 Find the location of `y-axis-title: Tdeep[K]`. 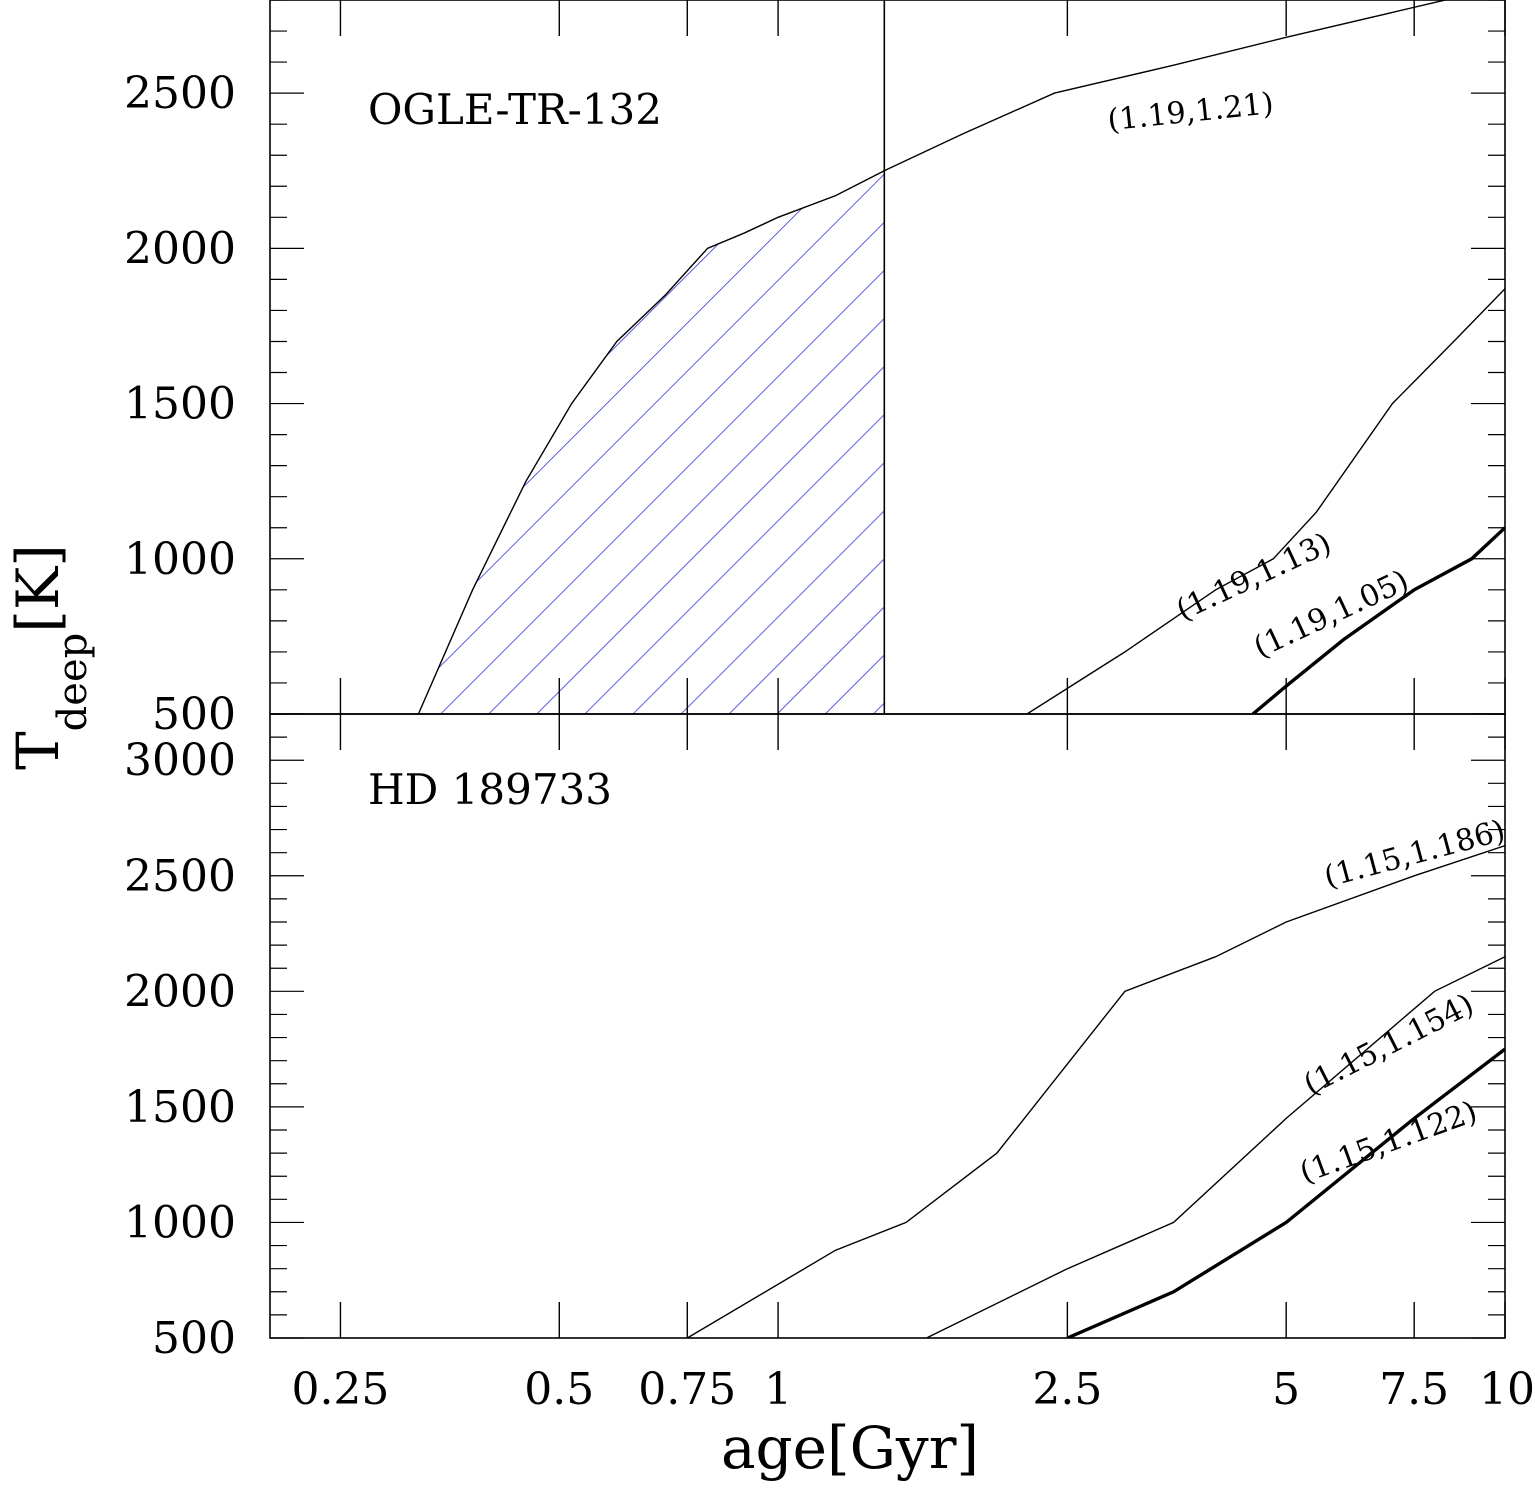

y-axis-title: Tdeep[K] is located at coordinates (50, 657).